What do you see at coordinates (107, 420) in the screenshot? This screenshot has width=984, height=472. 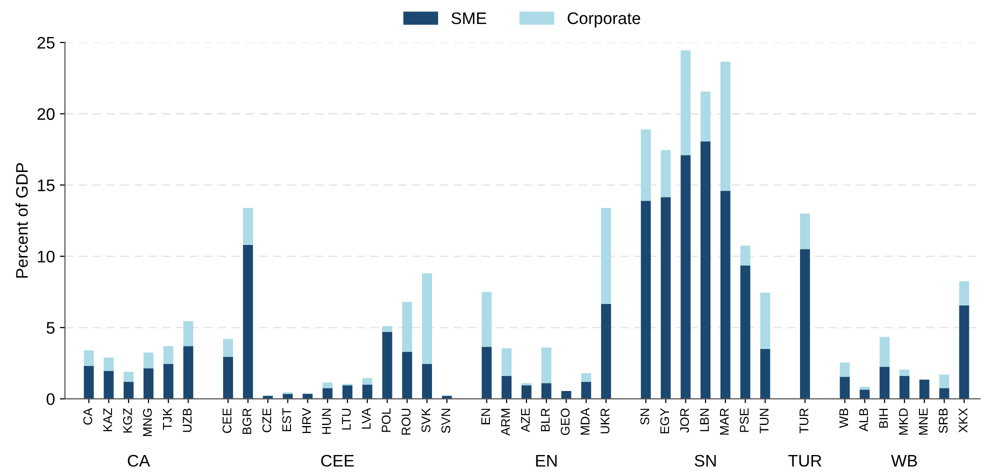 I see `x-tick-label: KAZ` at bounding box center [107, 420].